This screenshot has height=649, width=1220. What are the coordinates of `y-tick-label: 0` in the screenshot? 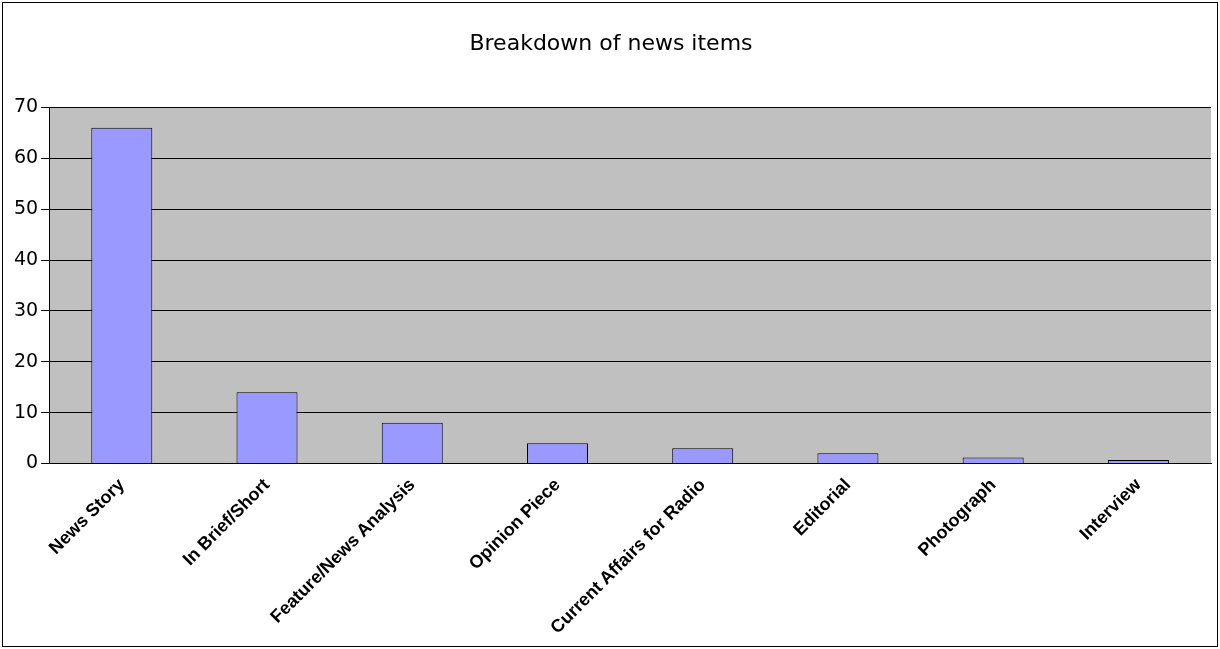 It's located at (32, 461).